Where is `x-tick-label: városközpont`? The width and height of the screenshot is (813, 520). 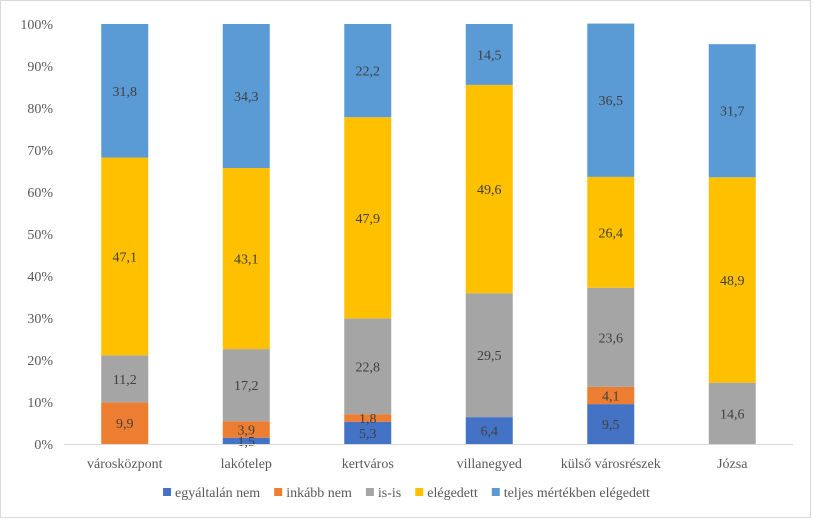
x-tick-label: városközpont is located at coordinates (125, 464).